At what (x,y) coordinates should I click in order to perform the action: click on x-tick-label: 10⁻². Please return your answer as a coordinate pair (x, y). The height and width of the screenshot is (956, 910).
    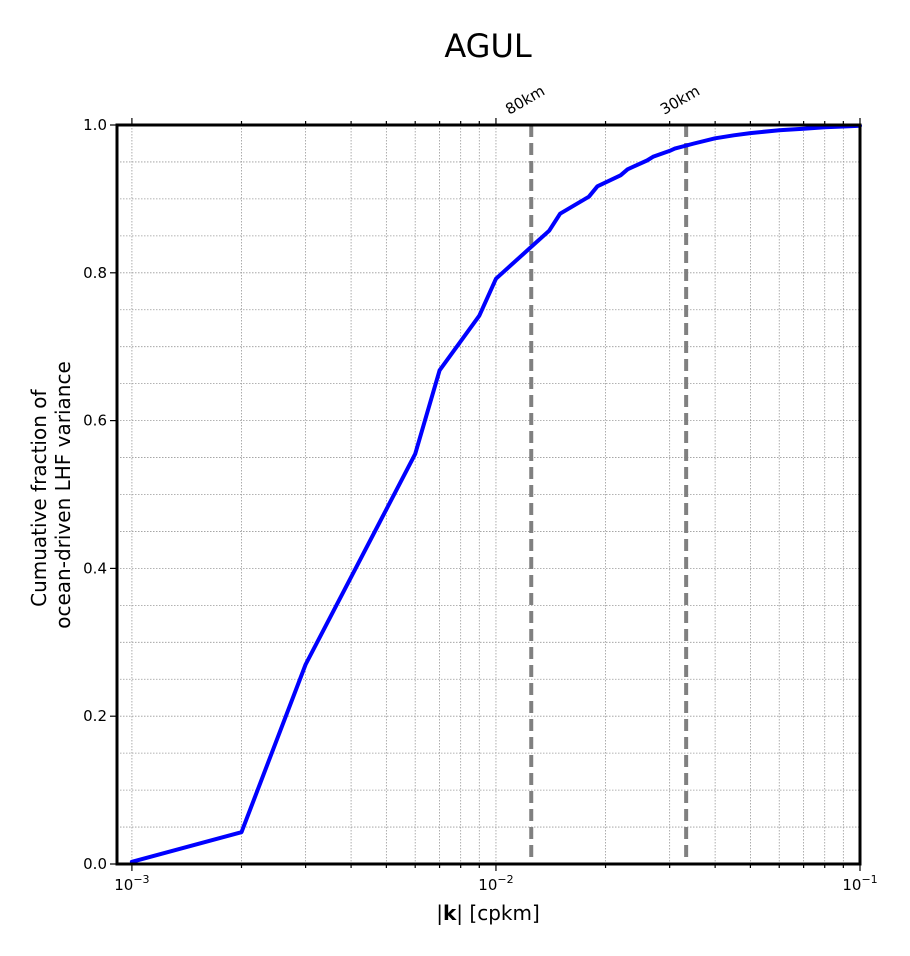
    Looking at the image, I should click on (495, 883).